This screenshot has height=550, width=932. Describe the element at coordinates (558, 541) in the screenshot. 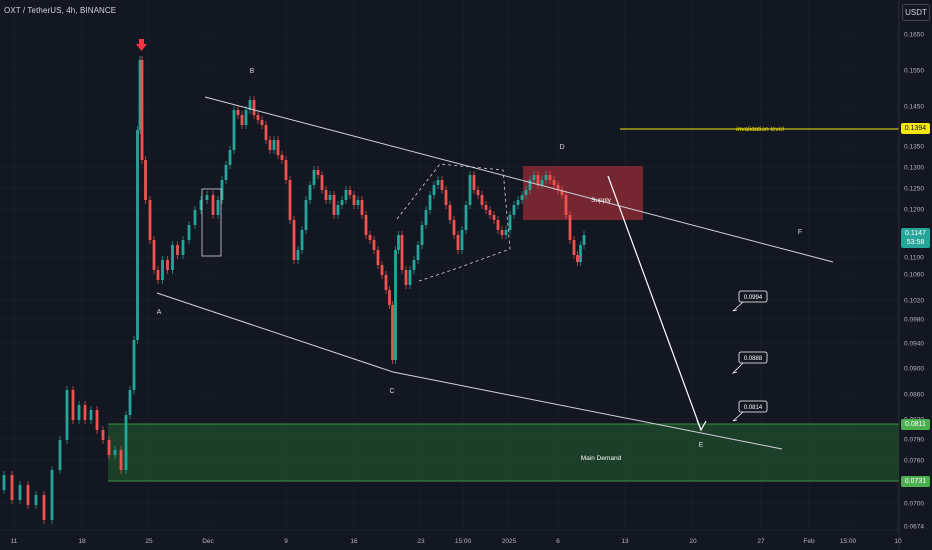

I see `time-tick-label: 6` at that location.